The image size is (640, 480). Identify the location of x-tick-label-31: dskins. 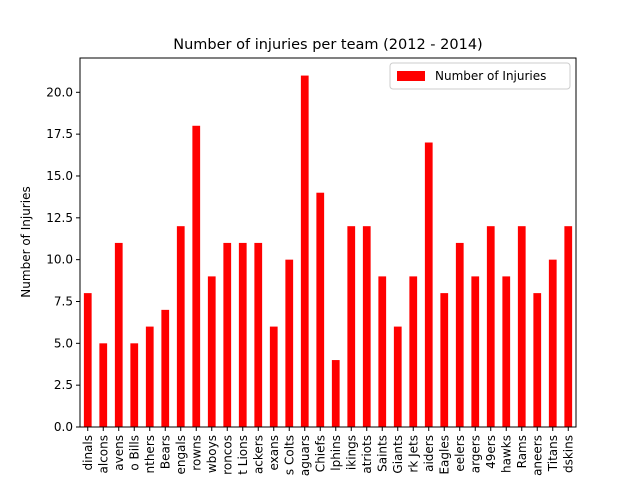
(568, 454).